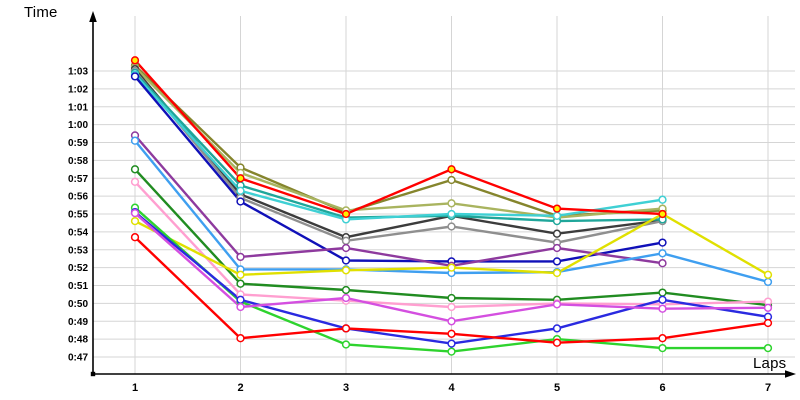 Image resolution: width=800 pixels, height=400 pixels. What do you see at coordinates (135, 388) in the screenshot?
I see `x-tick-label: 1` at bounding box center [135, 388].